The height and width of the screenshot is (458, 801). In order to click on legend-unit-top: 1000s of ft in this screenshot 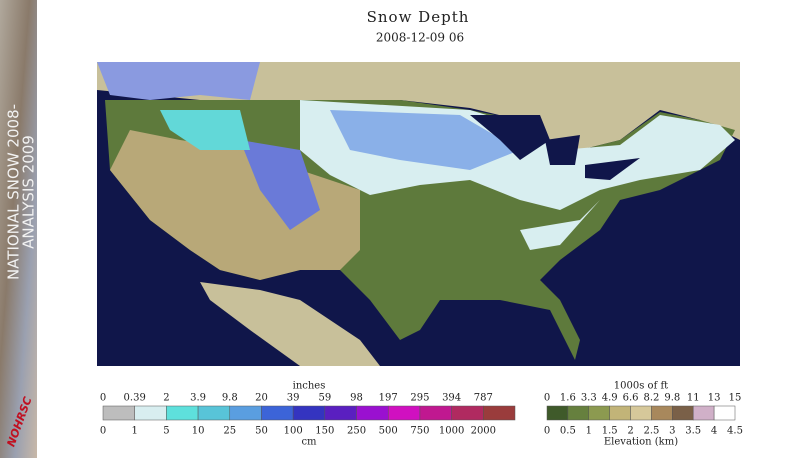, I will do `click(641, 386)`.